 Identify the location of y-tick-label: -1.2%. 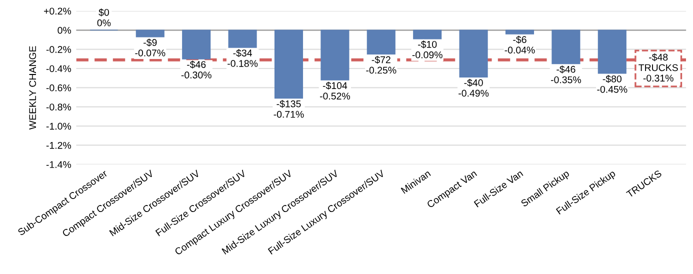
(59, 145).